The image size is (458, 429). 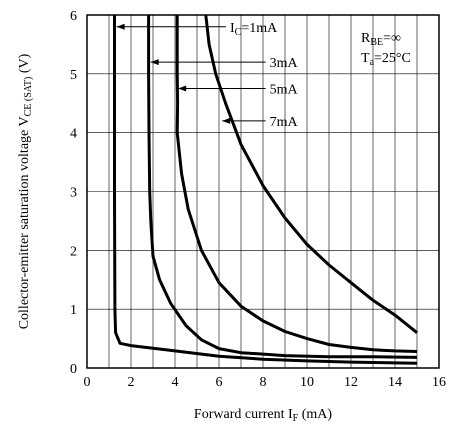 I want to click on condition-label: RBE=∞, so click(x=381, y=39).